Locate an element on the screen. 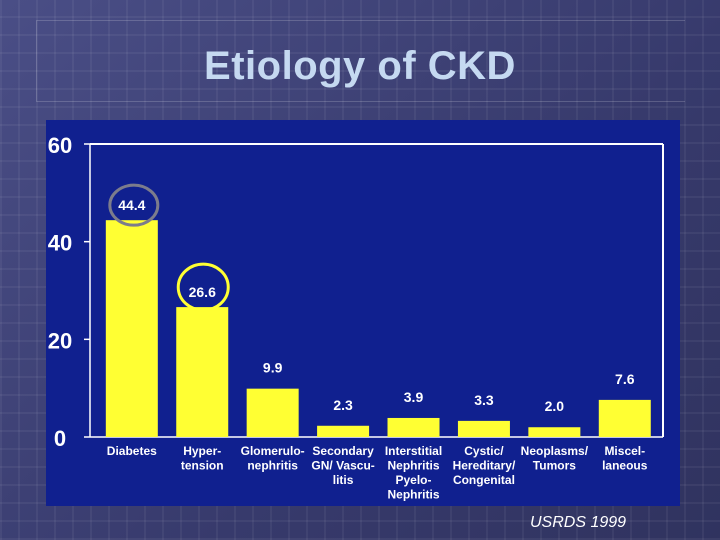 This screenshot has width=720, height=540. category-label-line: Cystic/ is located at coordinates (484, 451).